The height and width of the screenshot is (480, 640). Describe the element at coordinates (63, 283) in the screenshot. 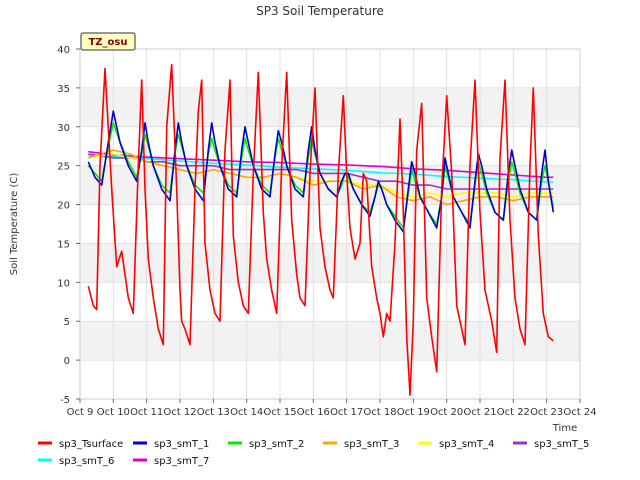

I see `y-tick-label: 10` at that location.